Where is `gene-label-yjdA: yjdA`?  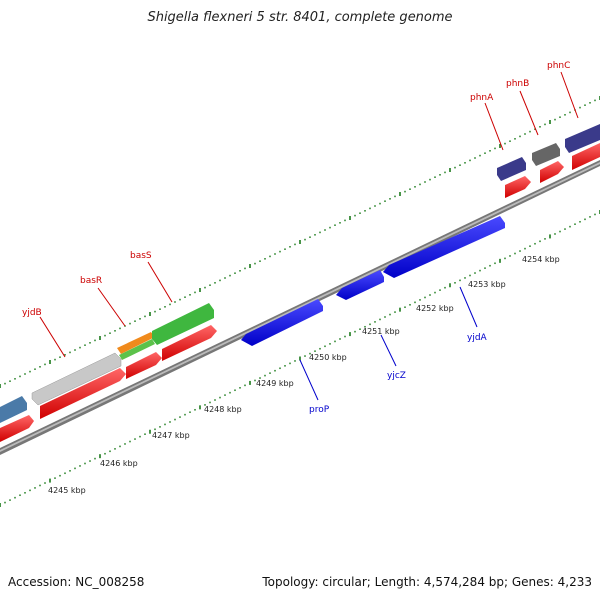 gene-label-yjdA: yjdA is located at coordinates (477, 338).